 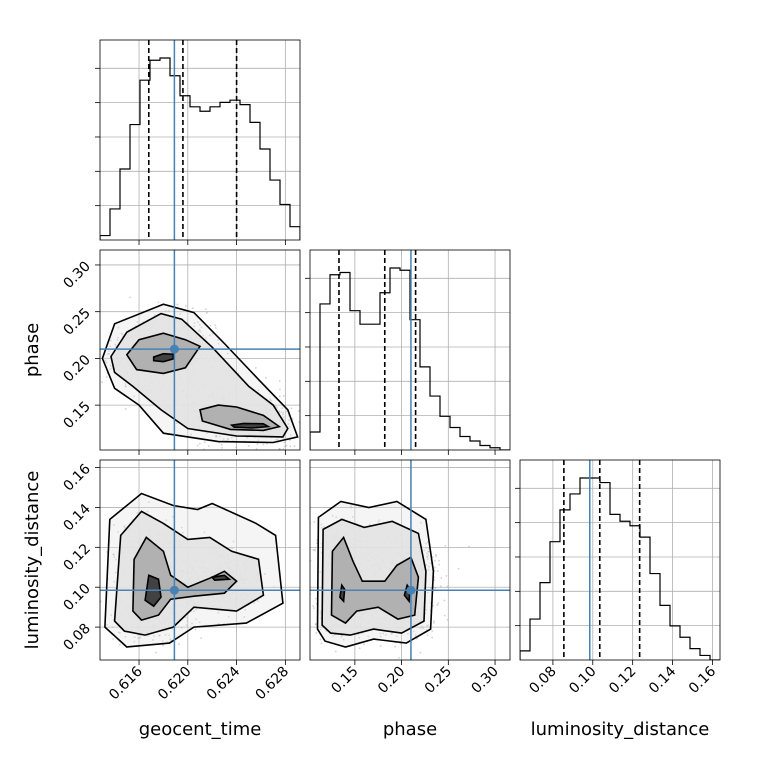 What do you see at coordinates (410, 729) in the screenshot?
I see `x-axis-label-phase: phase` at bounding box center [410, 729].